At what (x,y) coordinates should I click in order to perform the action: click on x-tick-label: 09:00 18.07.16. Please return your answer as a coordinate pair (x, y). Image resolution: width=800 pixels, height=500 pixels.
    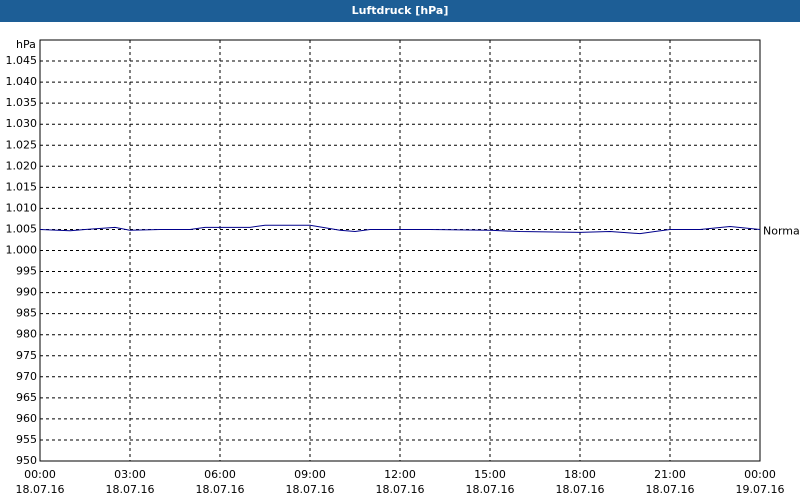
    Looking at the image, I should click on (310, 482).